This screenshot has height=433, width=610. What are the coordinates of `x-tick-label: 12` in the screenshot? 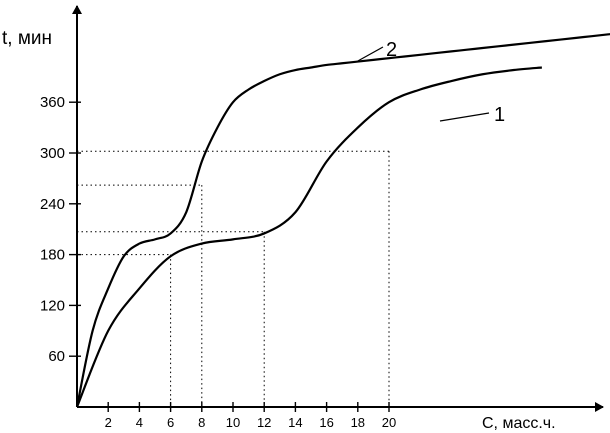 It's located at (264, 422).